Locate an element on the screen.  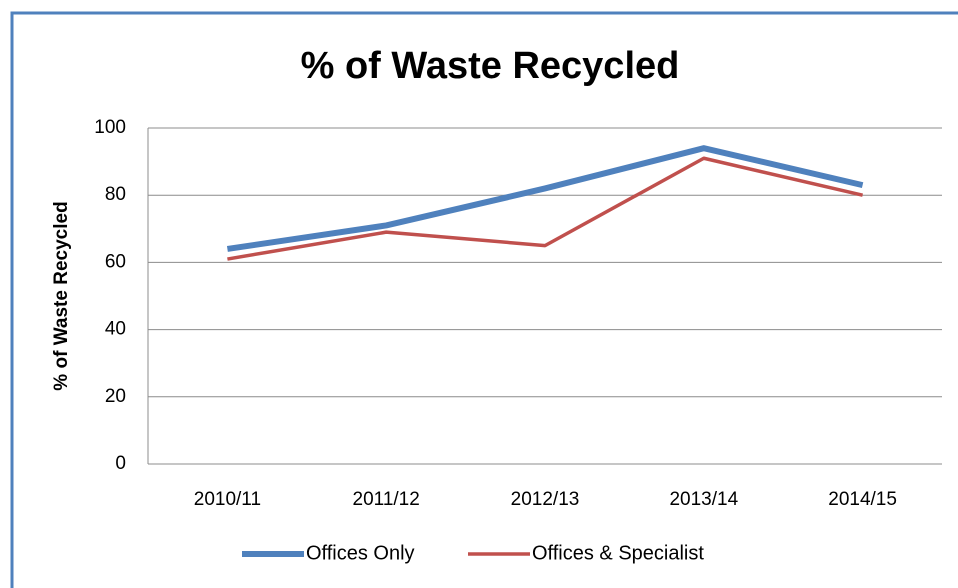
x-tick-label: 2010/11 is located at coordinates (227, 499).